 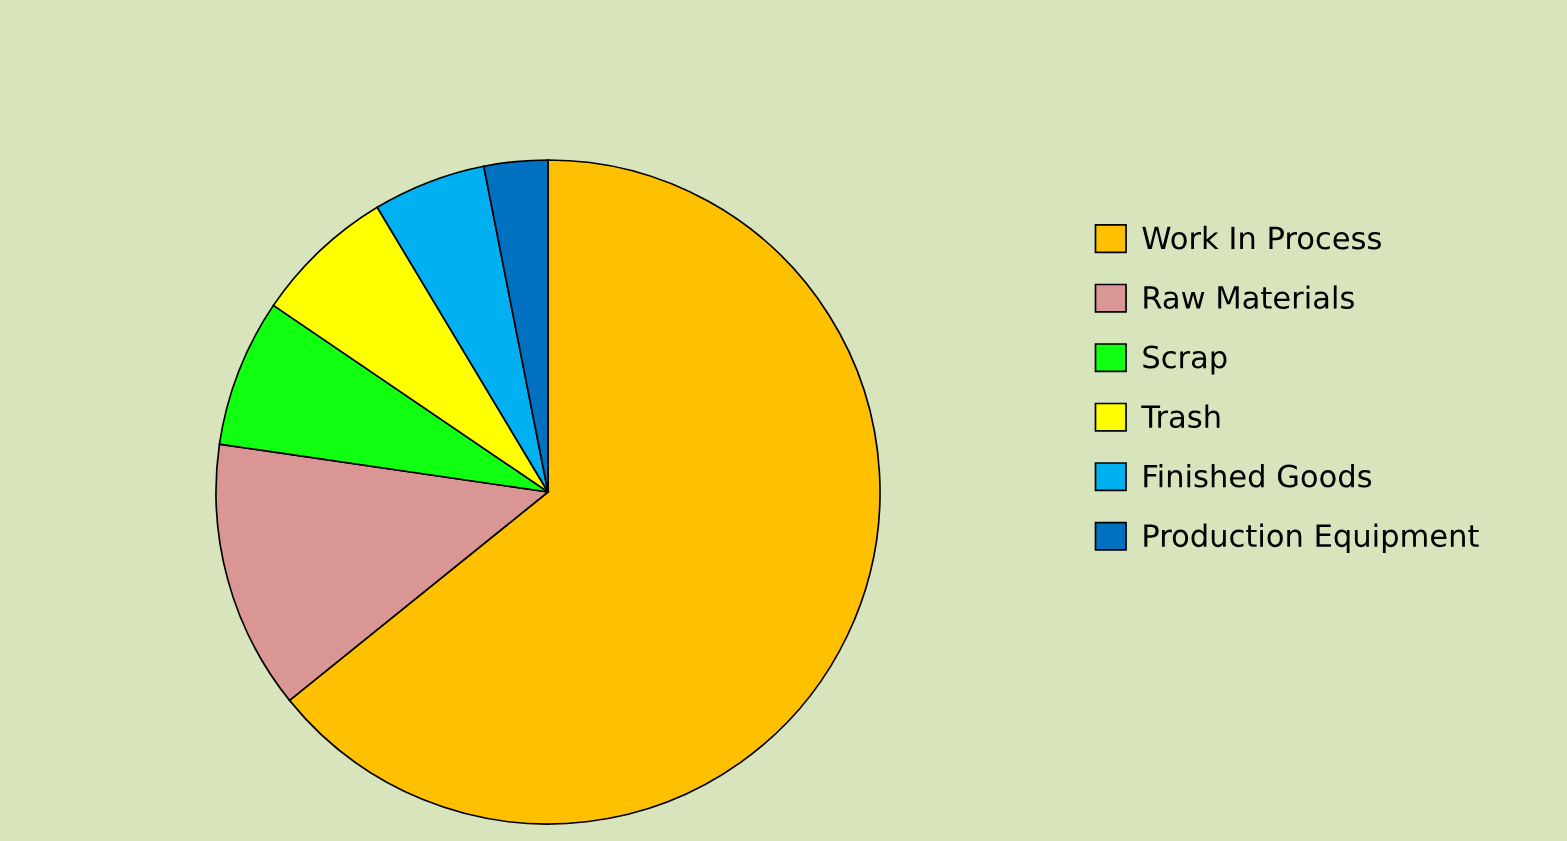 I want to click on legend-label: Trash, so click(x=1180, y=416).